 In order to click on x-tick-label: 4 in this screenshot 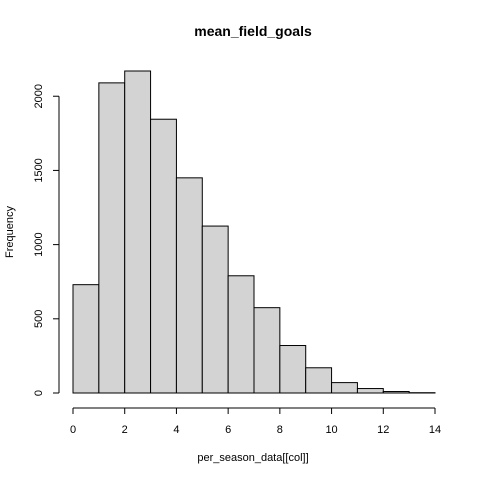, I will do `click(176, 430)`.